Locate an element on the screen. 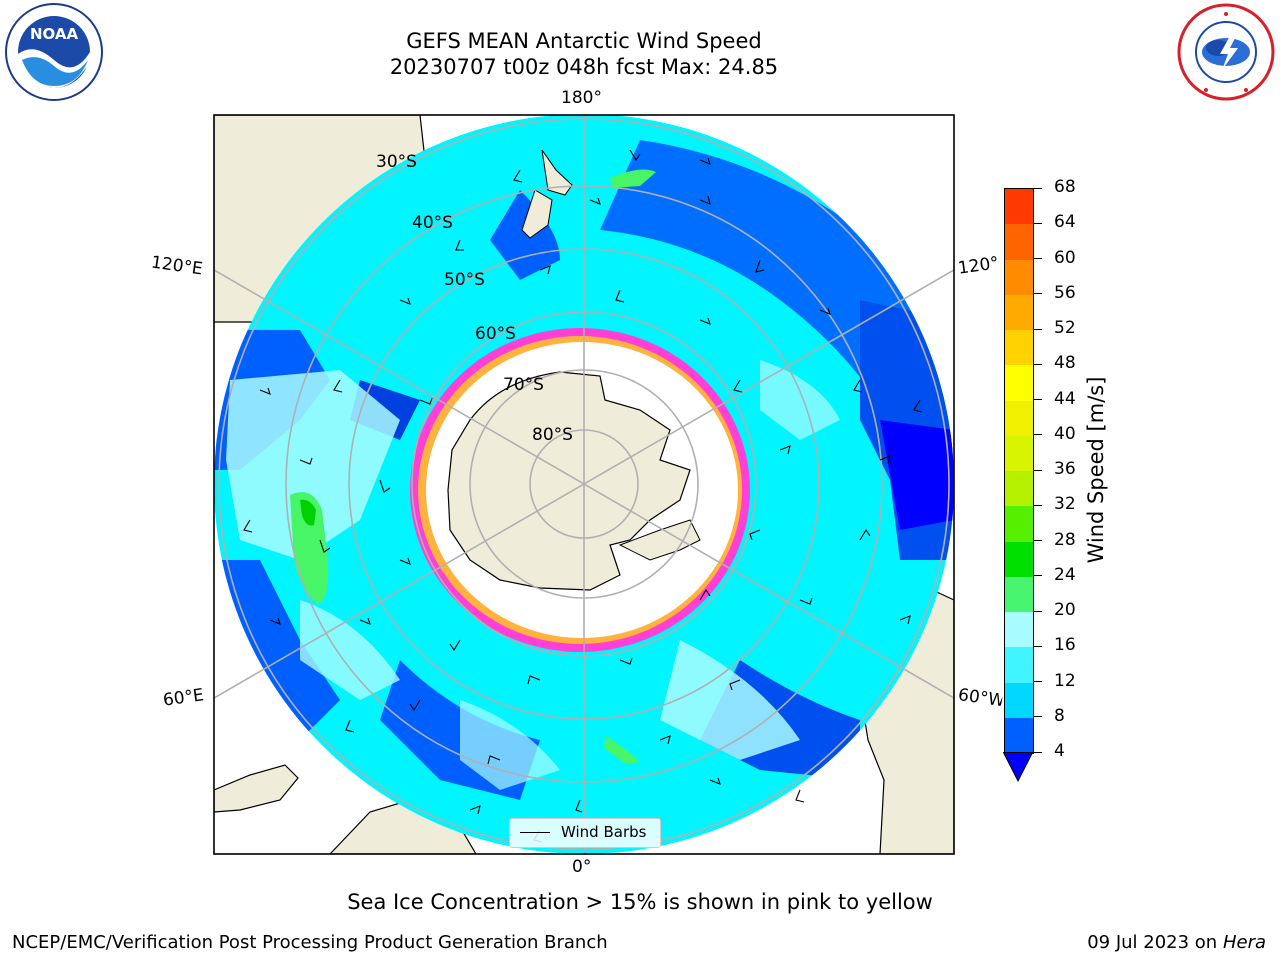  date-stamp: 09 Jul 2023 on Hera is located at coordinates (1176, 942).